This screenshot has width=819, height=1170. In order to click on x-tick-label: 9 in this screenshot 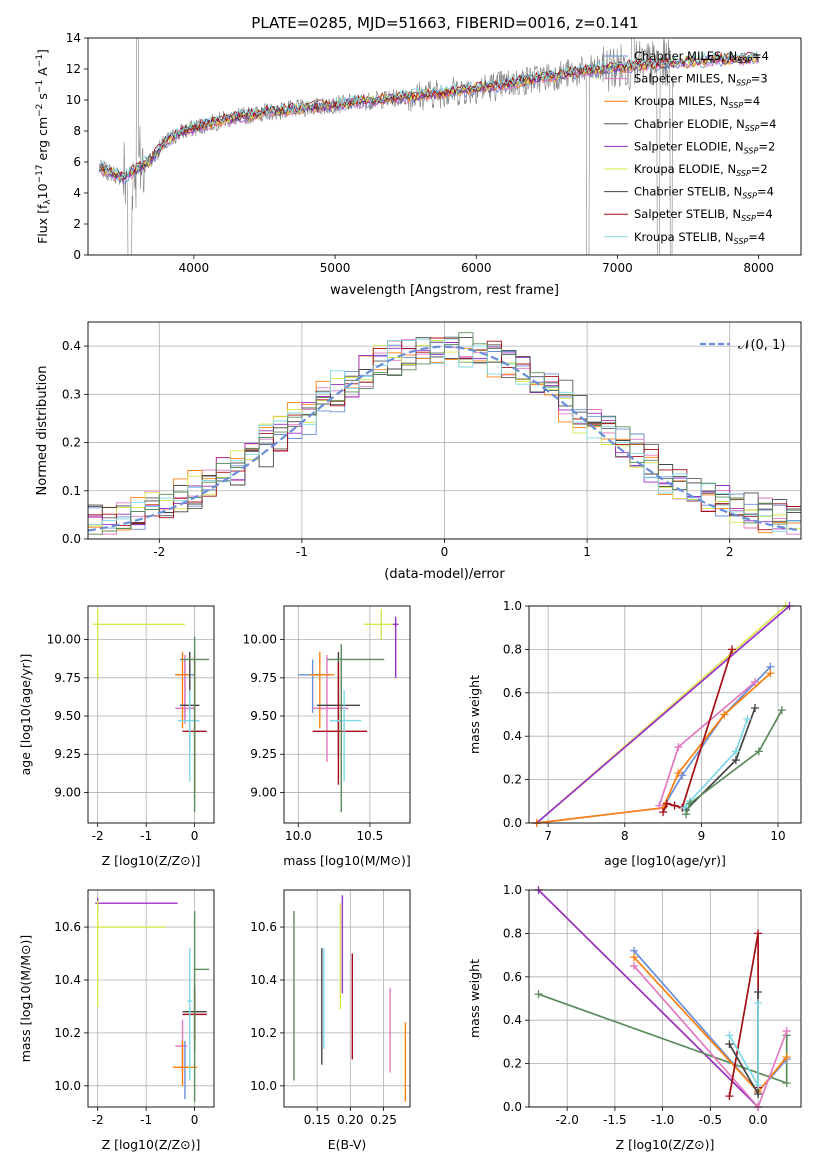, I will do `click(702, 836)`.